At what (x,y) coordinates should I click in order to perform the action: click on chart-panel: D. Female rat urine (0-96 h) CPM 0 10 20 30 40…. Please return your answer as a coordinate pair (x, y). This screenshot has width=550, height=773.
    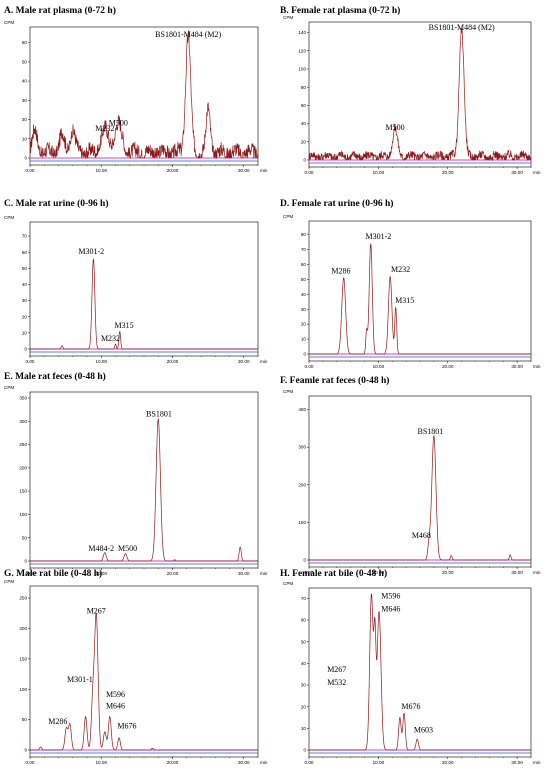
    Looking at the image, I should click on (410, 283).